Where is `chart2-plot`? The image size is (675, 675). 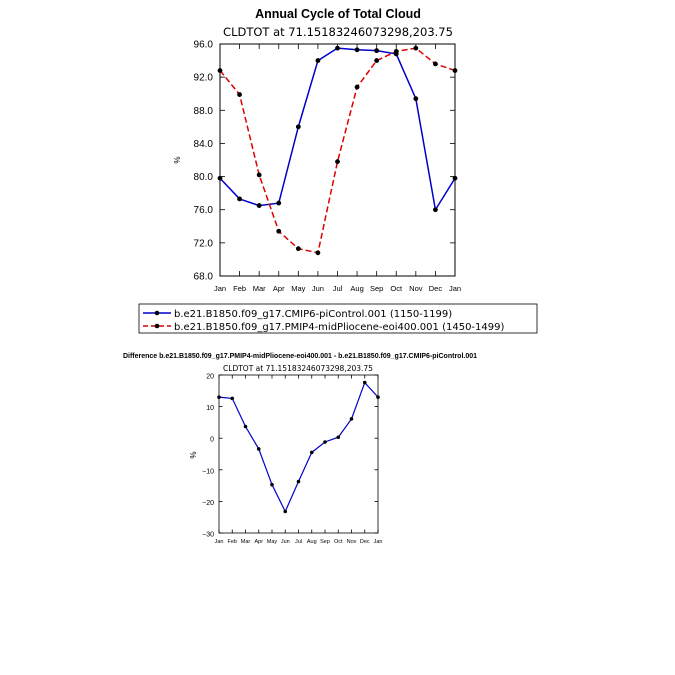 chart2-plot is located at coordinates (298, 447).